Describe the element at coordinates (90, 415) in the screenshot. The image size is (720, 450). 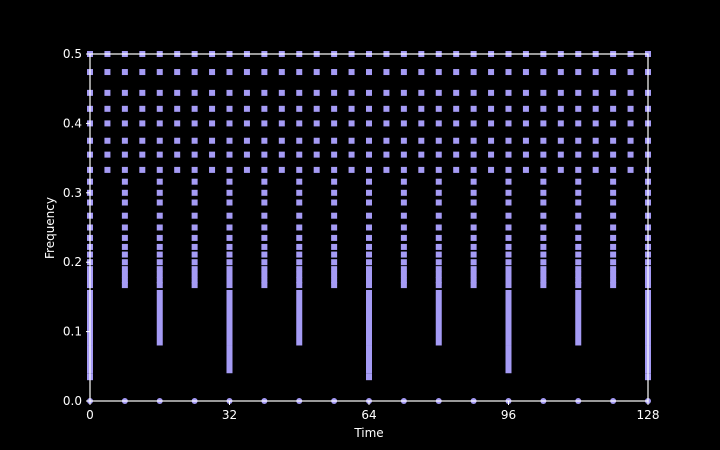
I see `x-tick-label: 0` at that location.